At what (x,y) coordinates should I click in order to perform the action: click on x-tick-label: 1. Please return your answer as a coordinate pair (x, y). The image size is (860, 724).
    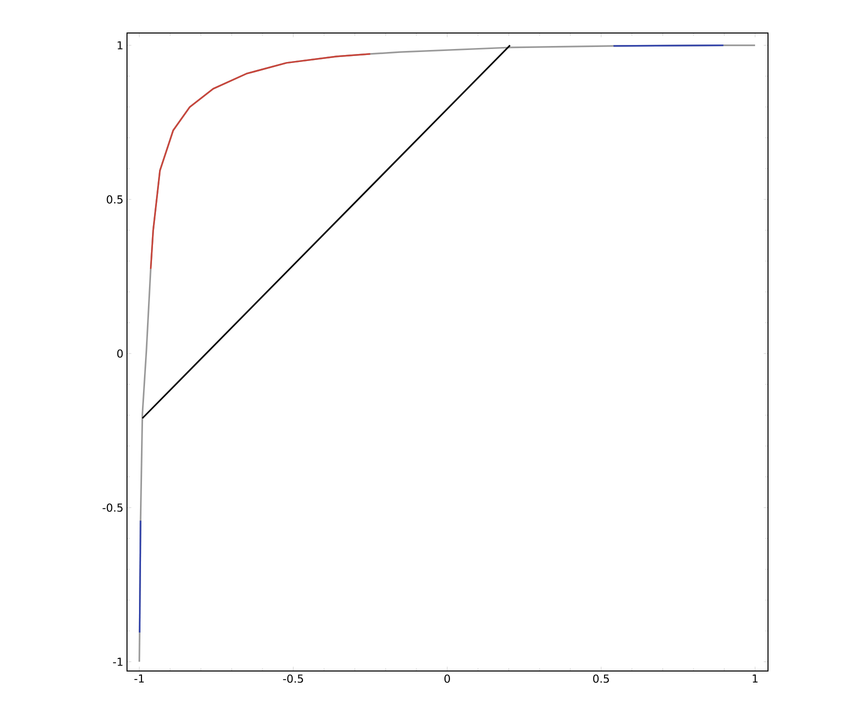
    Looking at the image, I should click on (755, 678).